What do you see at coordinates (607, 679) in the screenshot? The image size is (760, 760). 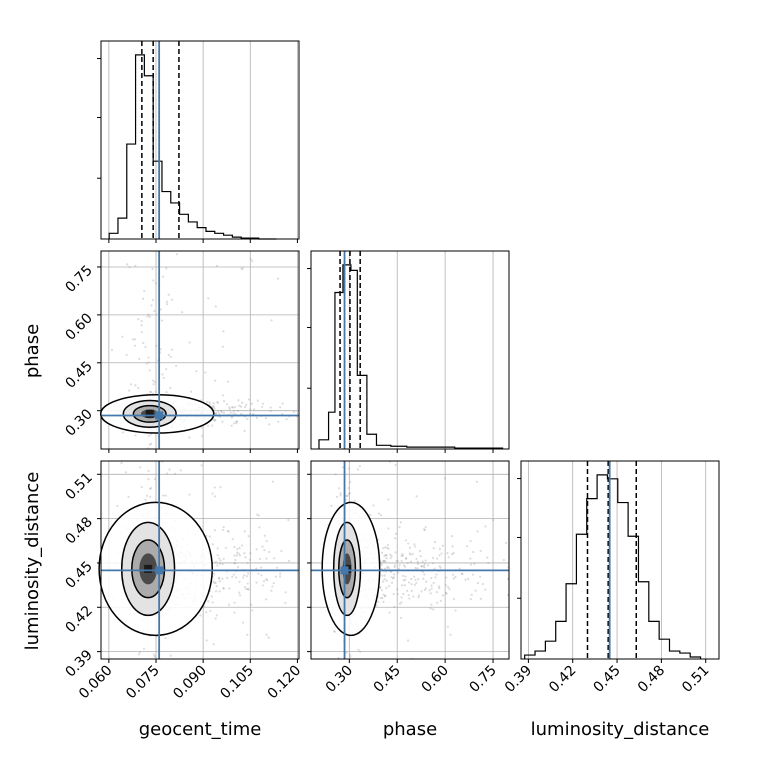 I see `x-tick-label: 0.45` at bounding box center [607, 679].